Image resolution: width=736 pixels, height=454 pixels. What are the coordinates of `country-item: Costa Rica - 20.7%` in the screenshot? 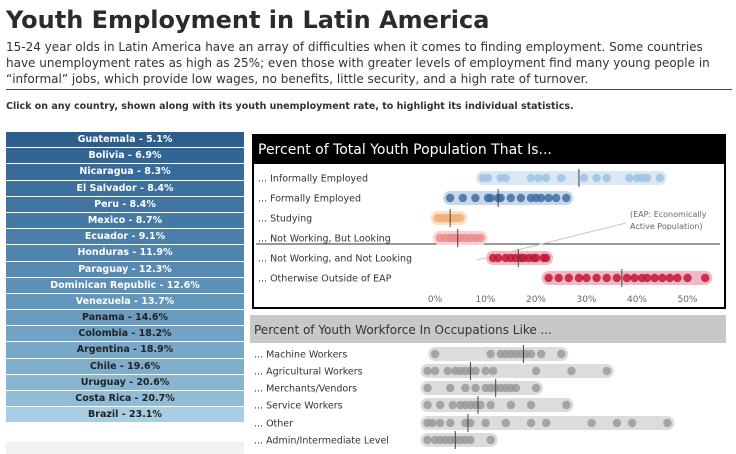 It's located at (125, 399).